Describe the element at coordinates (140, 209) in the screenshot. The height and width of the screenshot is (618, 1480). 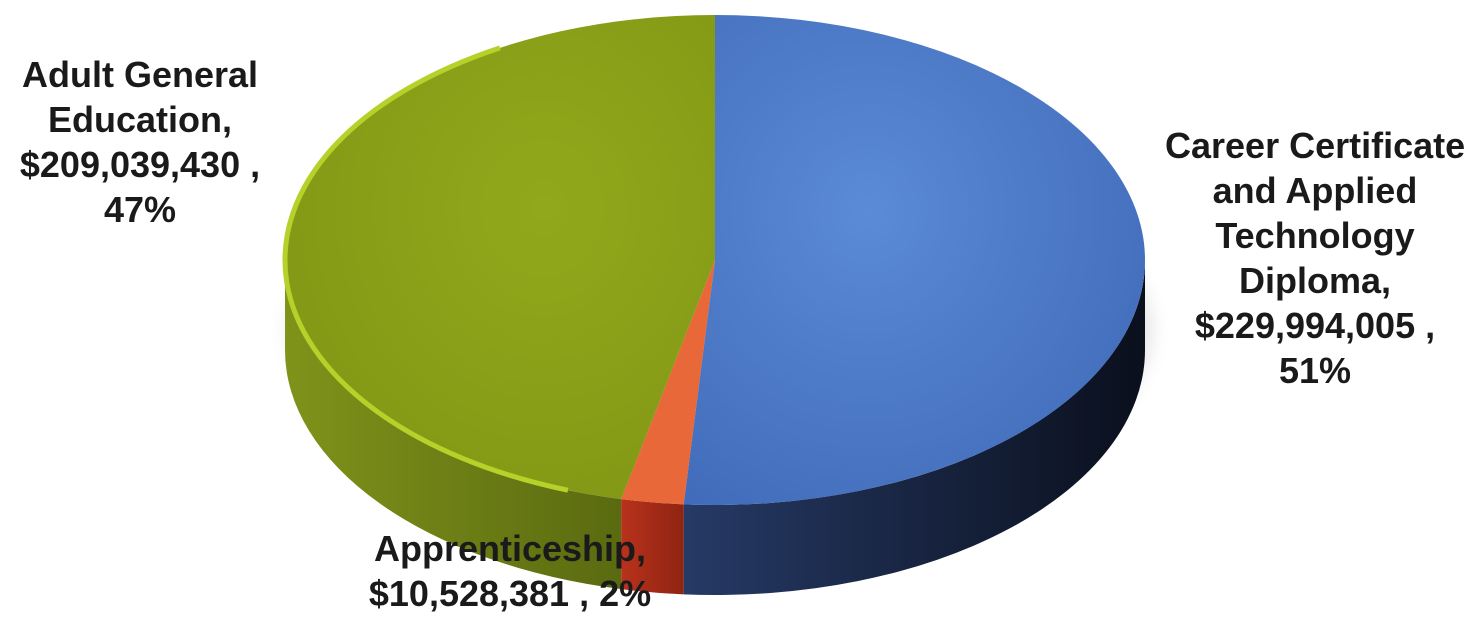
I see `slice-label-line: 47%` at that location.